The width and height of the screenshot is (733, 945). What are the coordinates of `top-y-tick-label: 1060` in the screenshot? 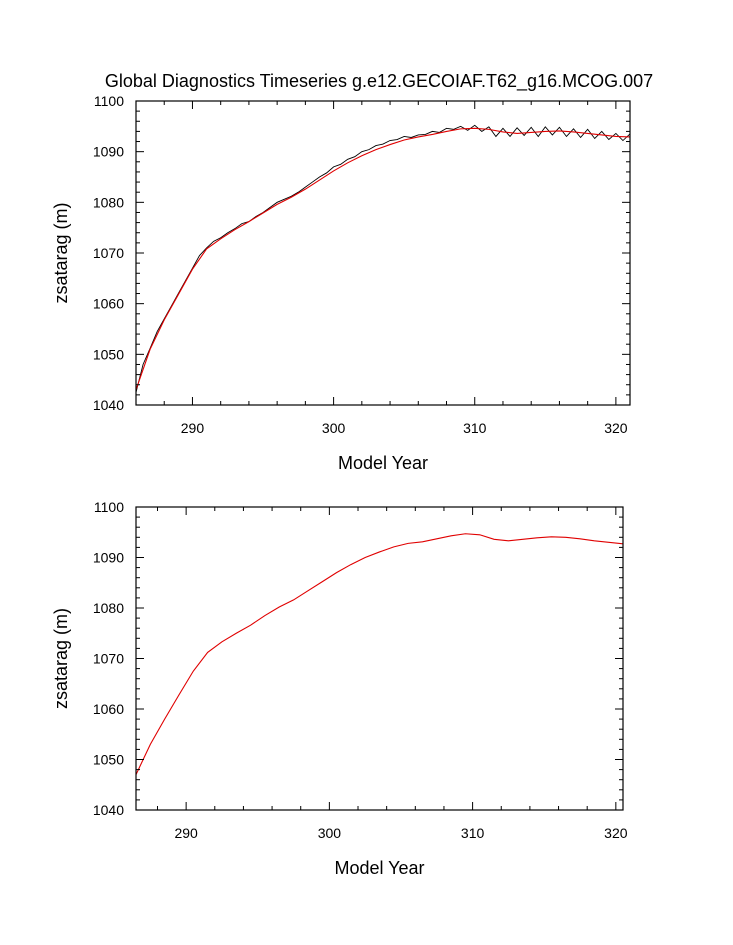 It's located at (108, 304).